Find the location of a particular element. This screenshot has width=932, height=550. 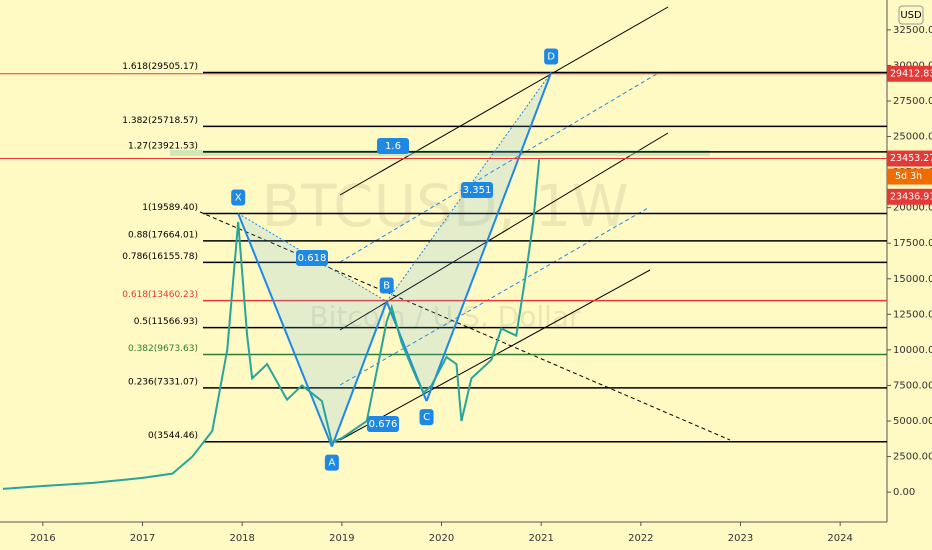

countdown-box is located at coordinates (909, 176).